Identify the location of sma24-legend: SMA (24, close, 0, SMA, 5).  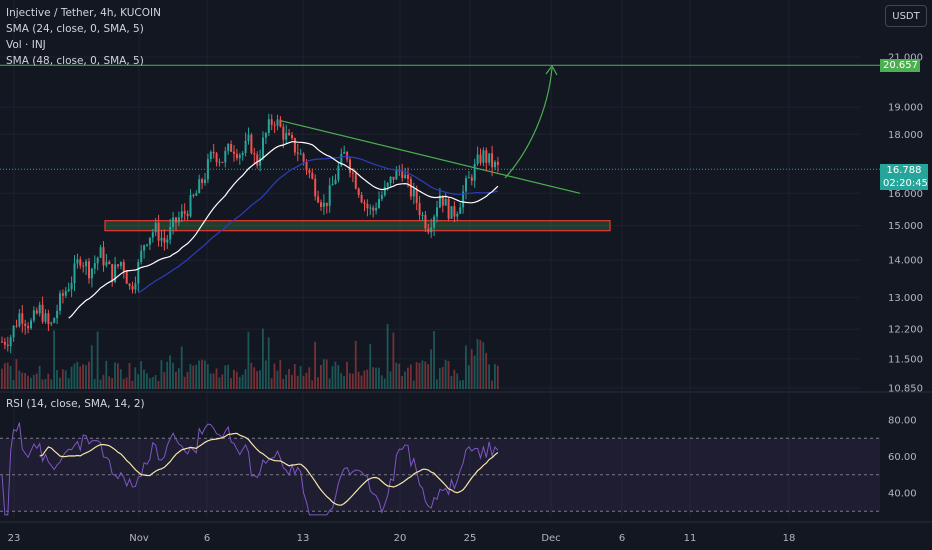
(75, 29).